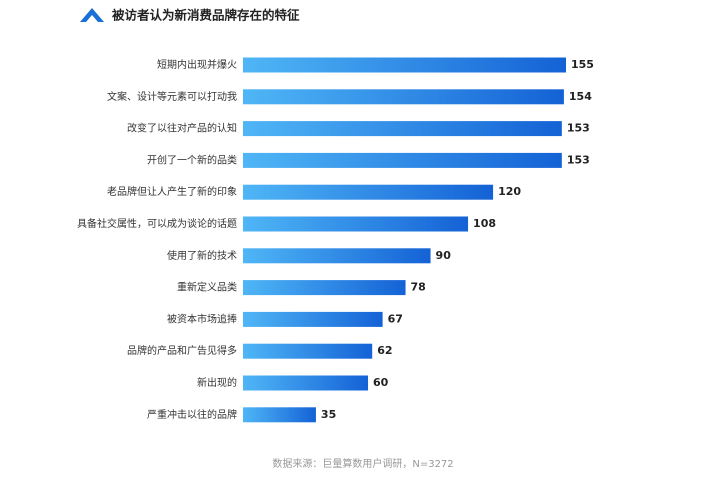 This screenshot has height=477, width=726. What do you see at coordinates (192, 414) in the screenshot?
I see `category-label: 严重冲击以往的品牌` at bounding box center [192, 414].